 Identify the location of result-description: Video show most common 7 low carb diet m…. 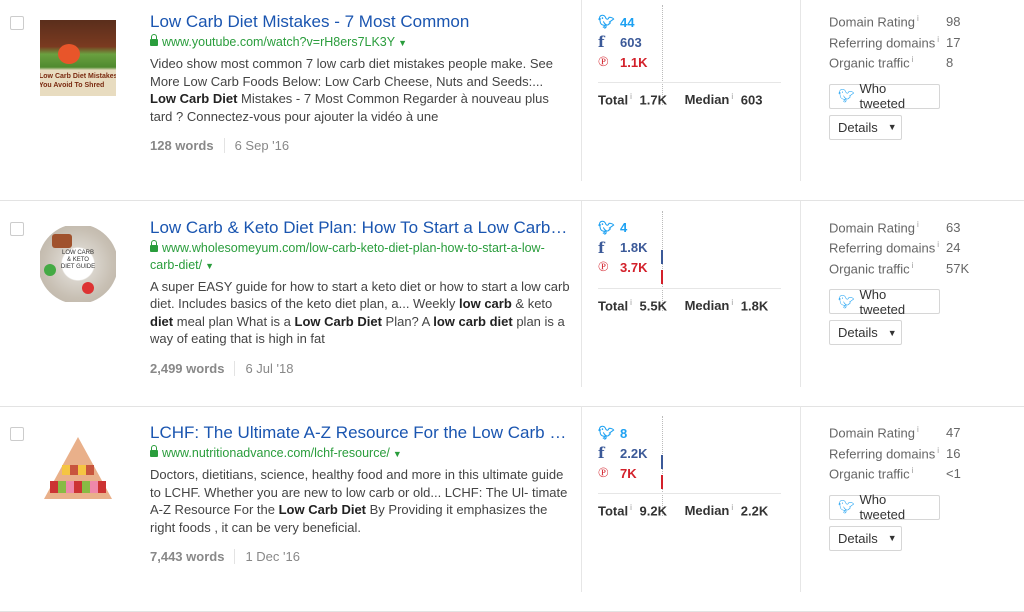
(360, 90).